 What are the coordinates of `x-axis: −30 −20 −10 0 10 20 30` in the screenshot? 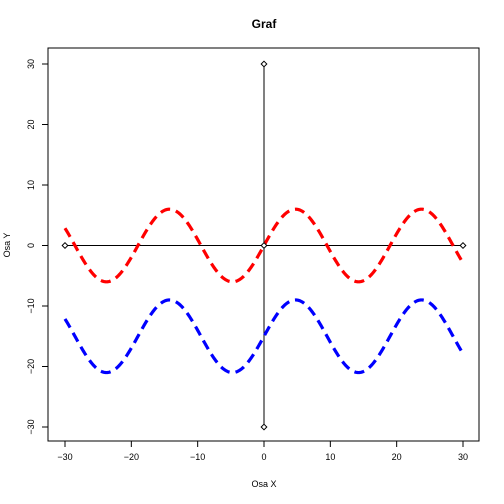 It's located at (262, 451).